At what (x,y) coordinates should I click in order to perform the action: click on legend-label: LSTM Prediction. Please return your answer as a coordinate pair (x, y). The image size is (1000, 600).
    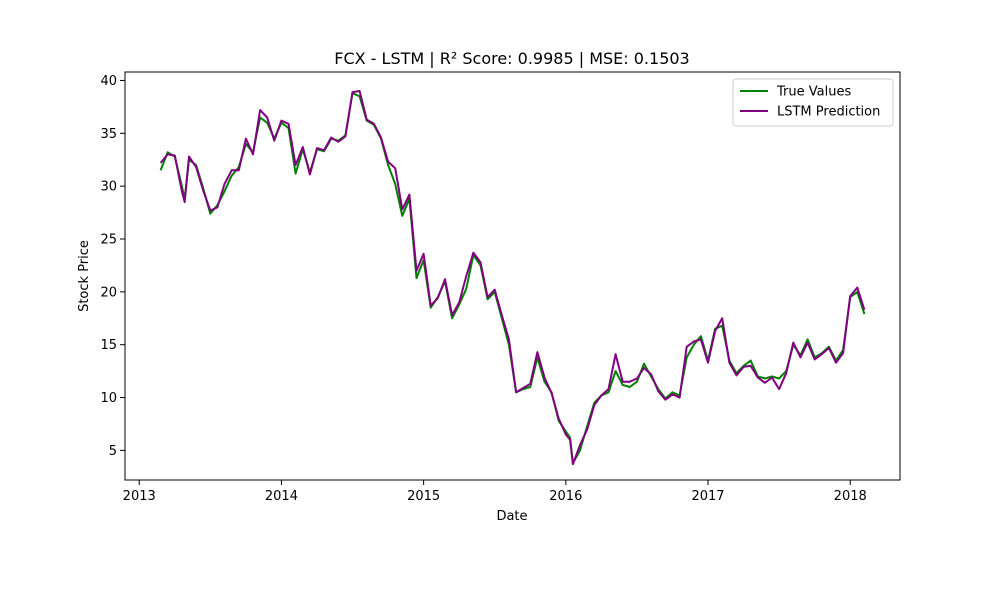
    Looking at the image, I should click on (828, 112).